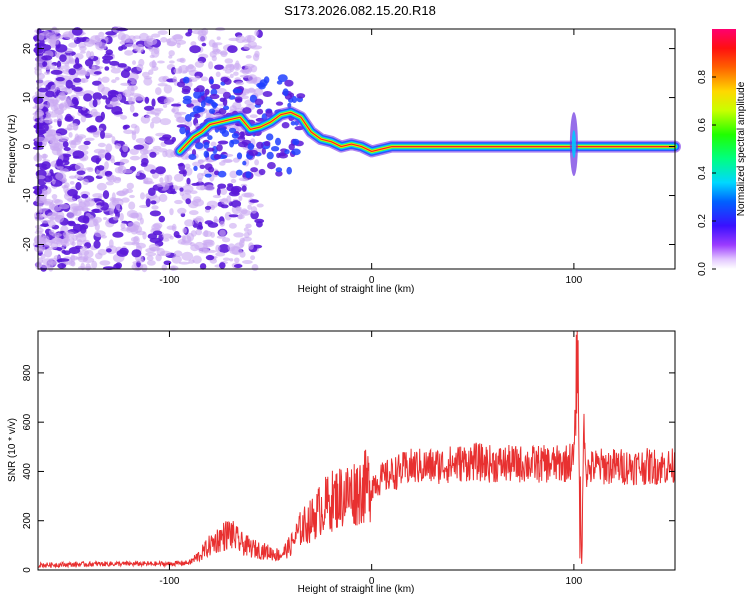 Image resolution: width=750 pixels, height=600 pixels. I want to click on y-tick-label: 10, so click(27, 98).